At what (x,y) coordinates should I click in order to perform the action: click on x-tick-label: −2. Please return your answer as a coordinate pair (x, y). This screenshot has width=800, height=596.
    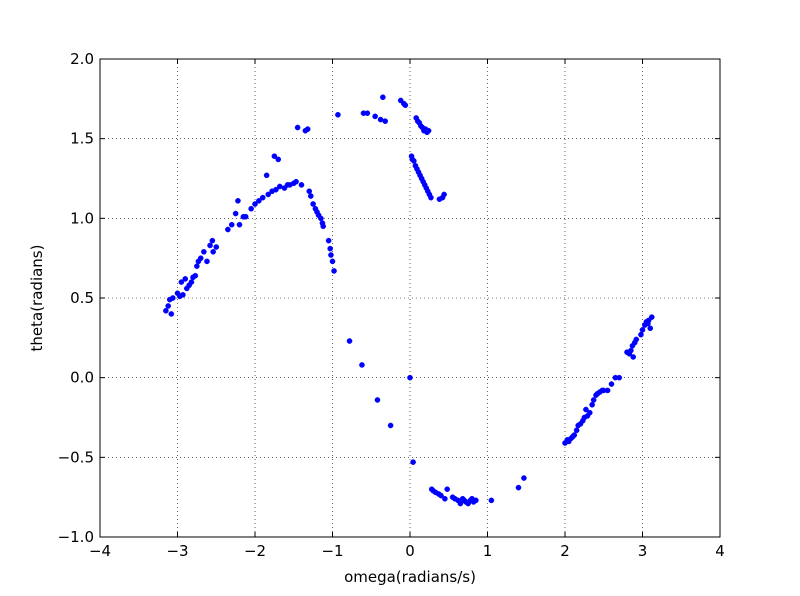
    Looking at the image, I should click on (255, 551).